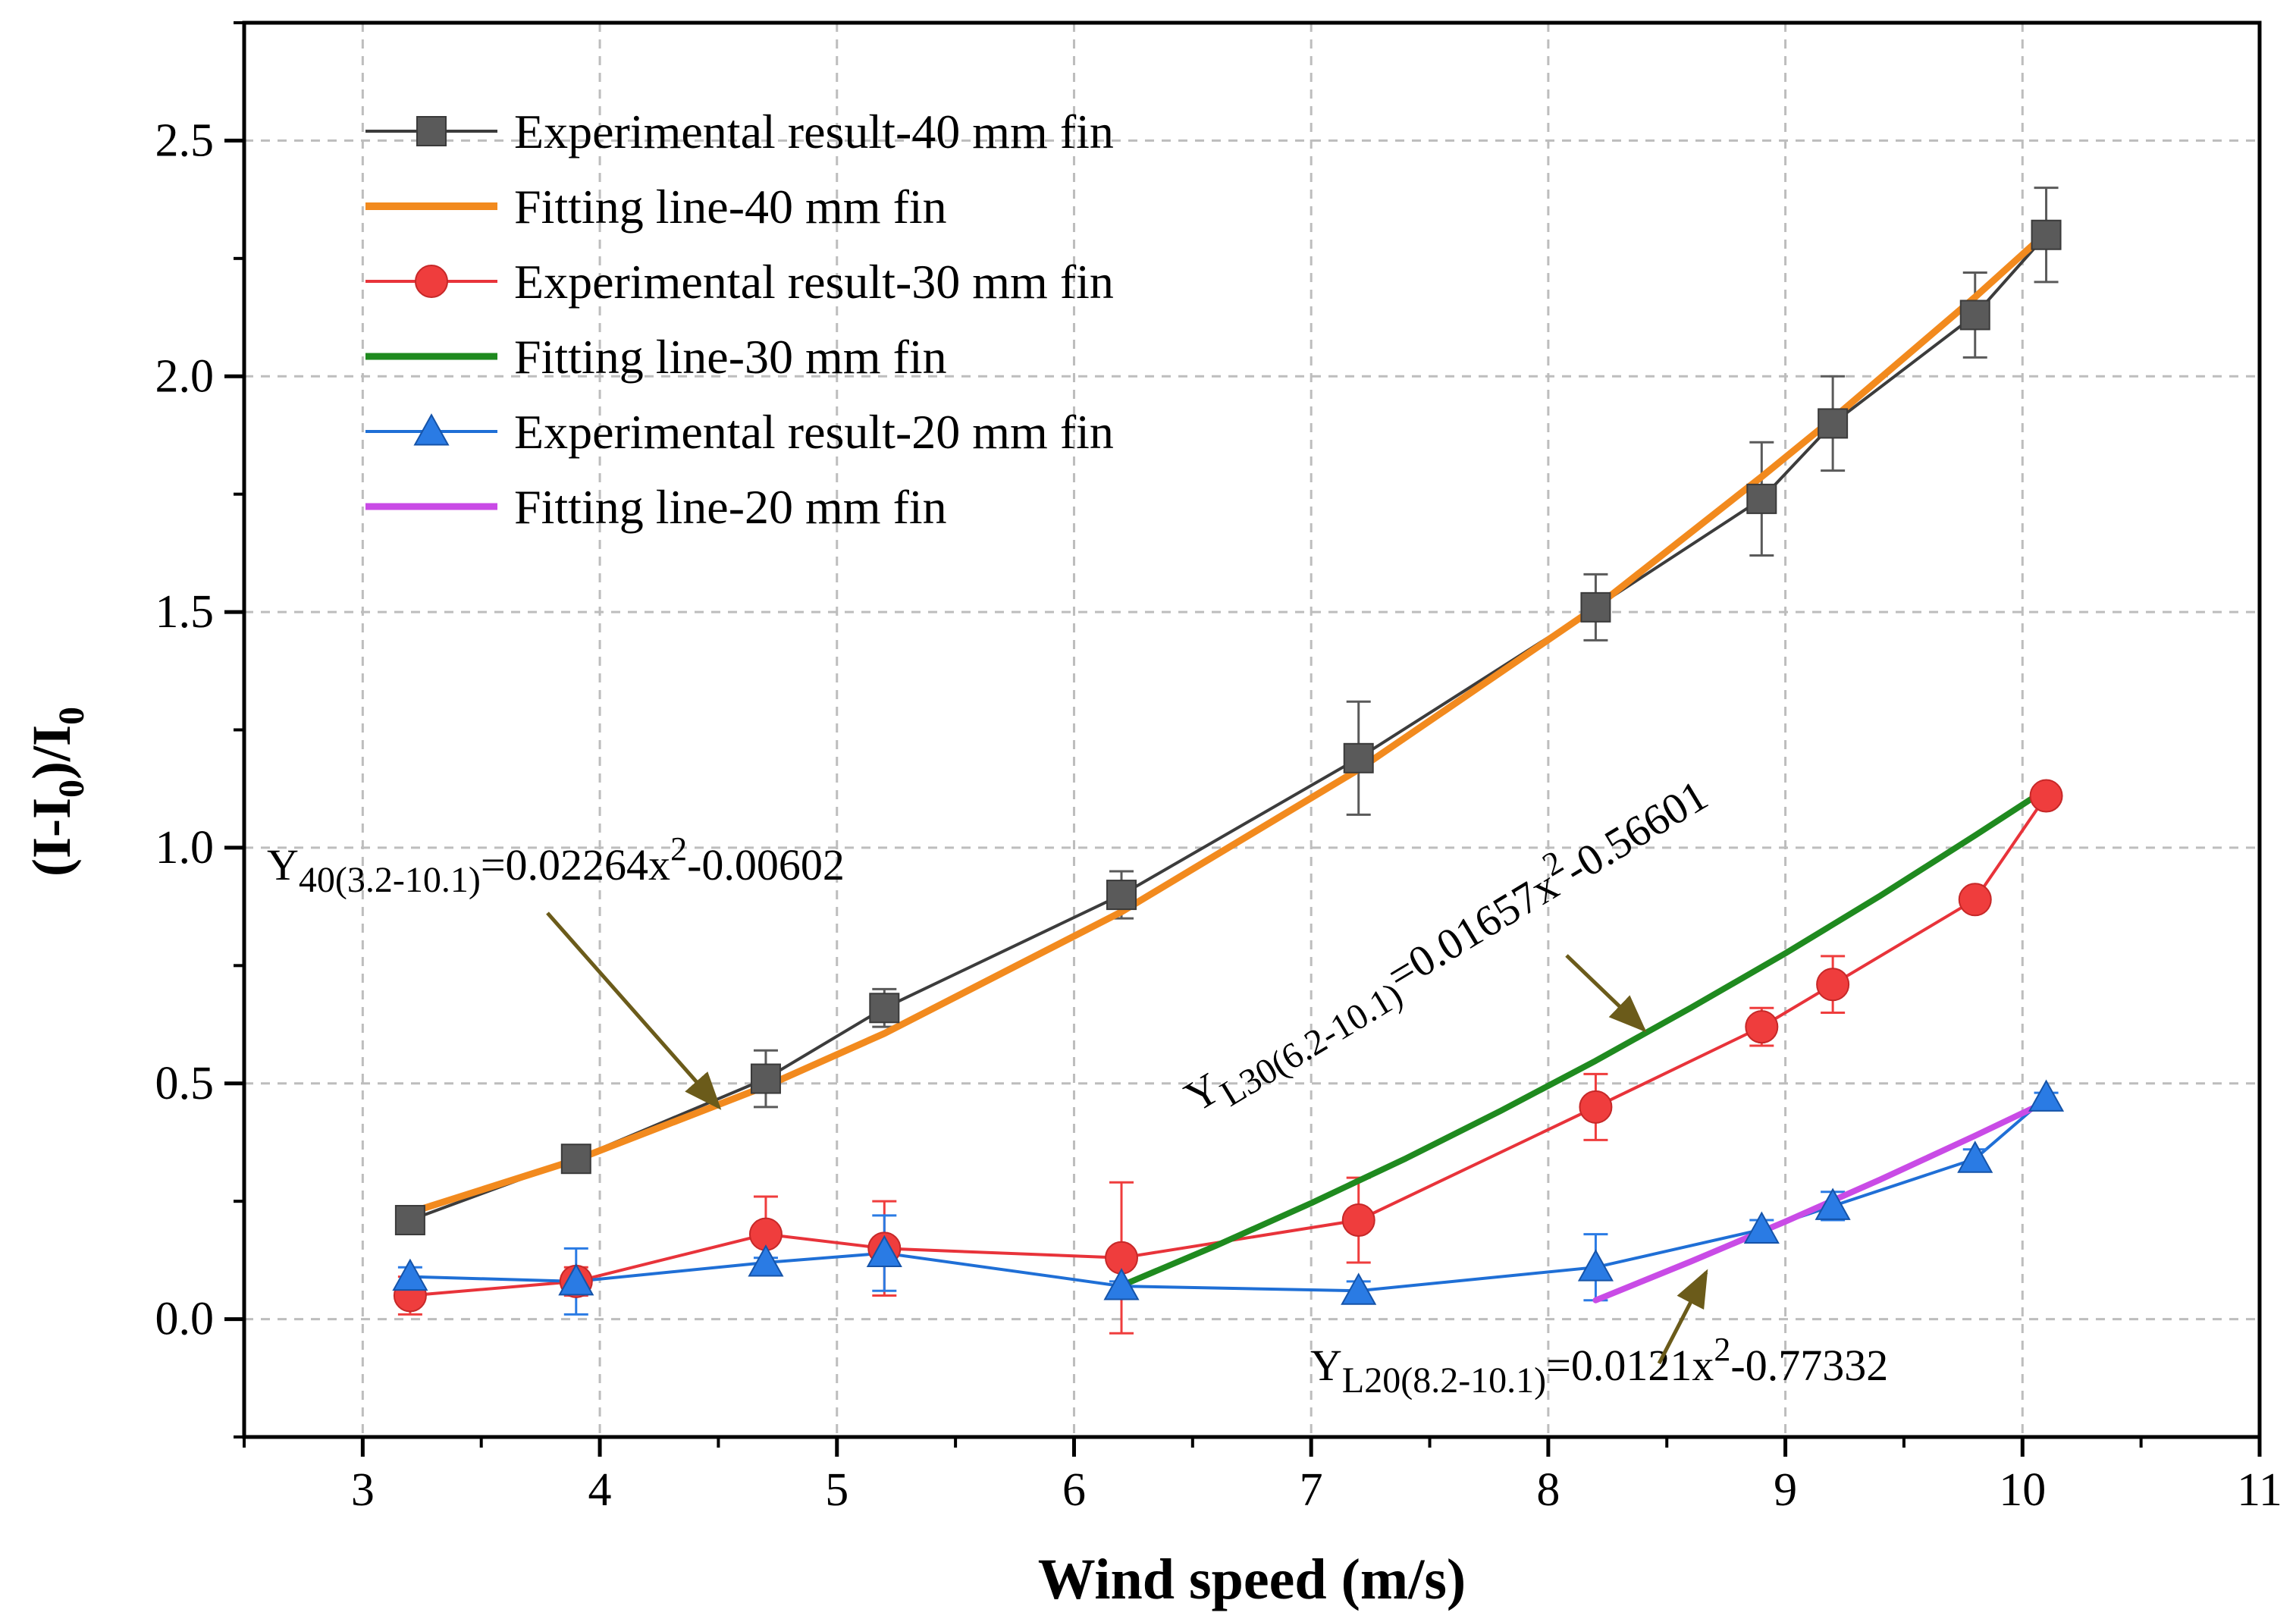  I want to click on equation-y30-arrow, so click(1606, 994).